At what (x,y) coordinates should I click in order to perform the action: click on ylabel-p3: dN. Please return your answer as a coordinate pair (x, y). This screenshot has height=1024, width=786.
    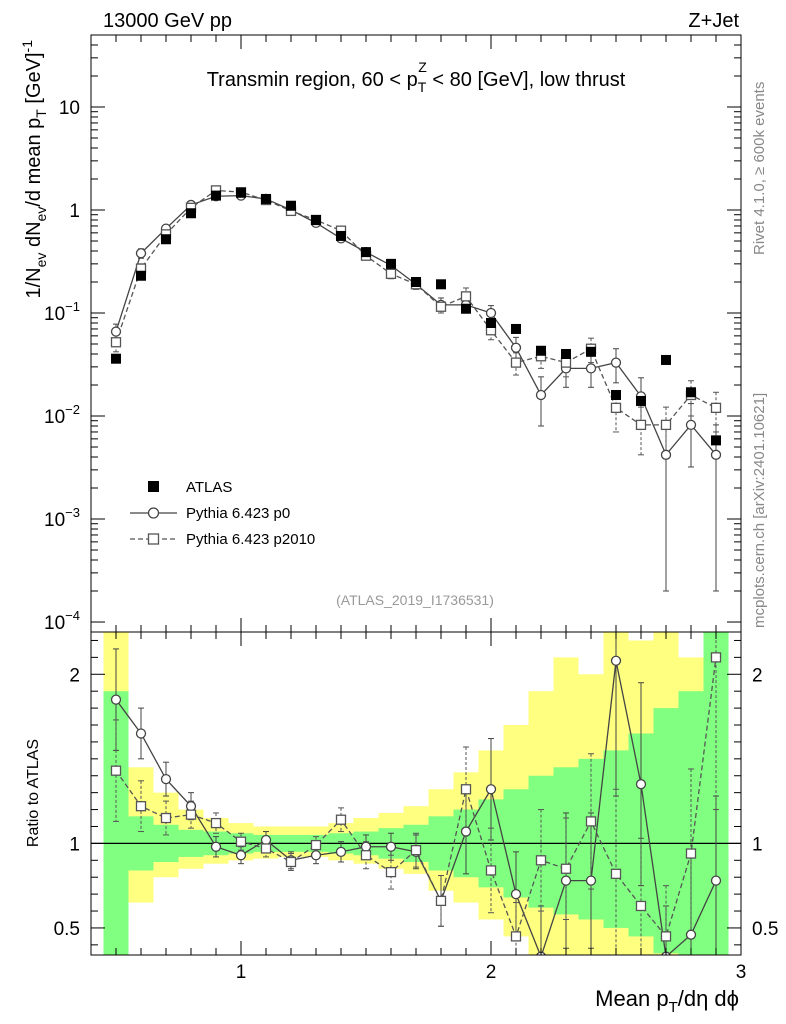
    Looking at the image, I should click on (34, 236).